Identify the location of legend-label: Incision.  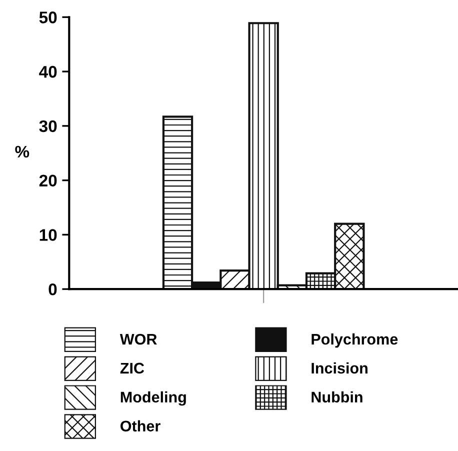
(340, 368).